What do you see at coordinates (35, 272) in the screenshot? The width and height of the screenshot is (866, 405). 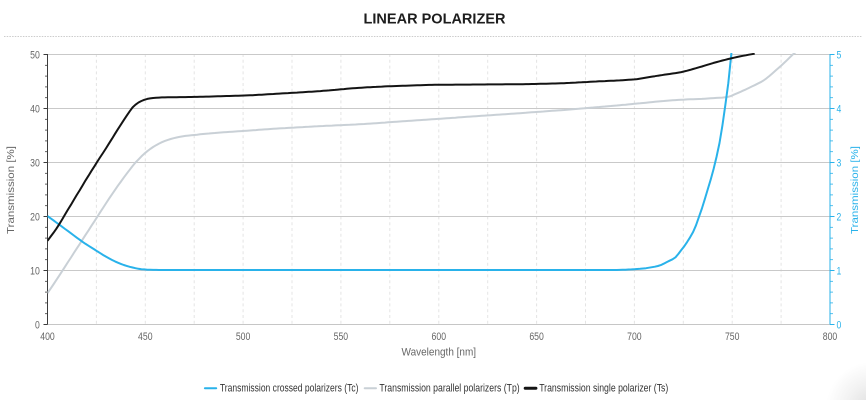 I see `svg-text: 10` at bounding box center [35, 272].